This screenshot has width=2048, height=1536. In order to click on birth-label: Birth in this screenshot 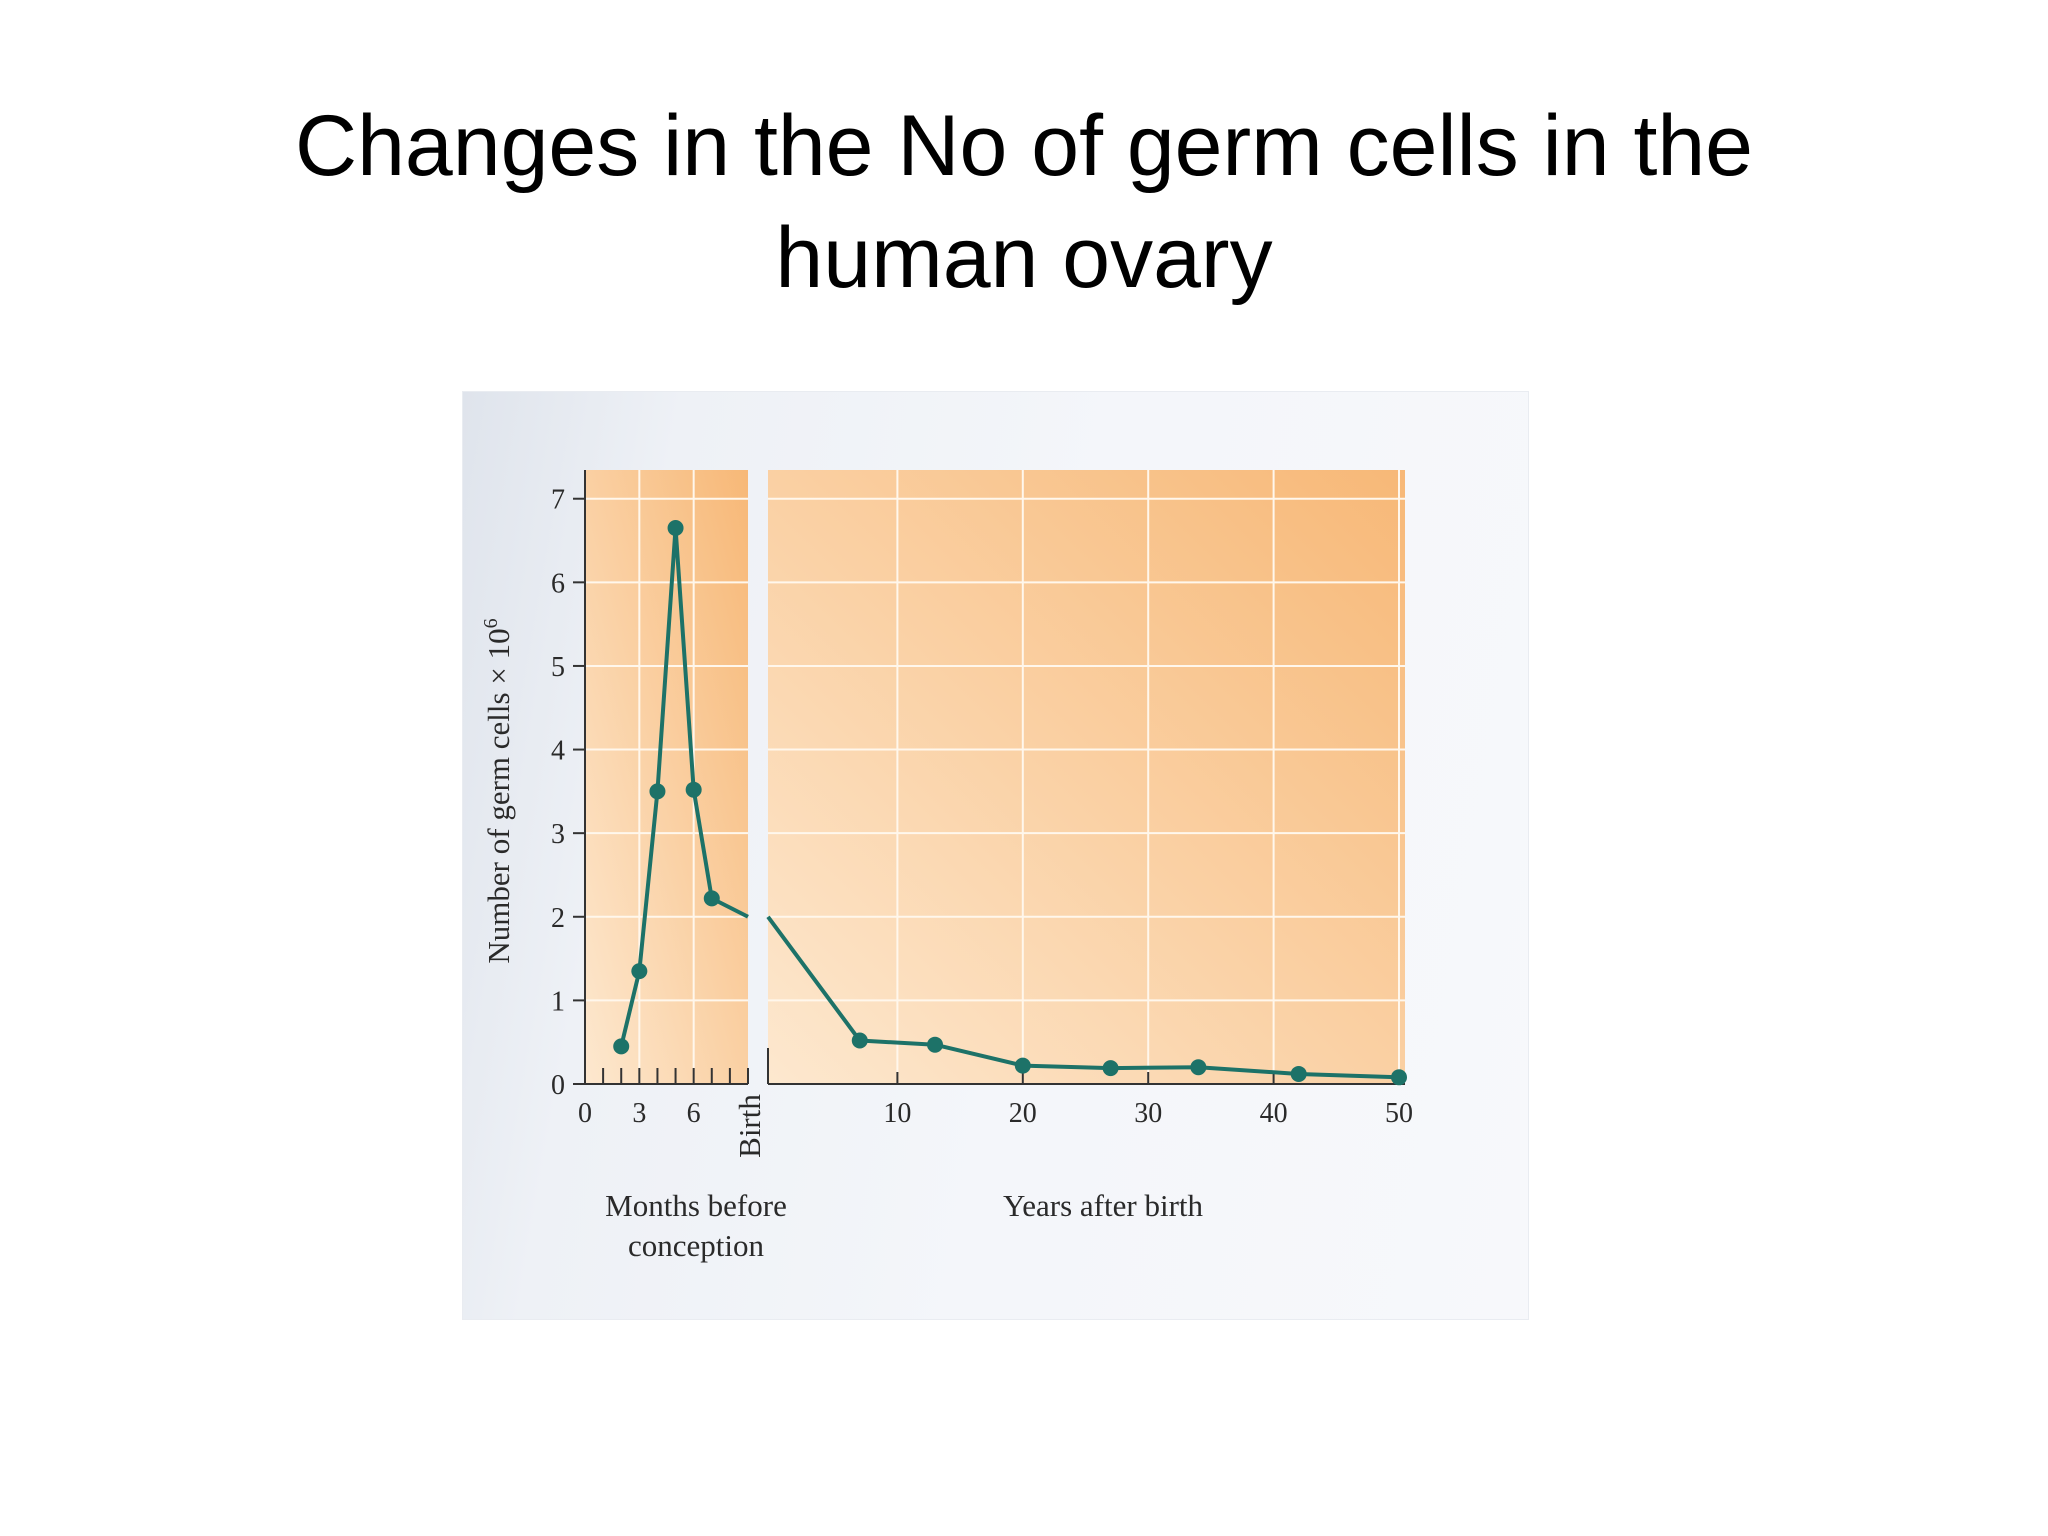, I will do `click(749, 1126)`.